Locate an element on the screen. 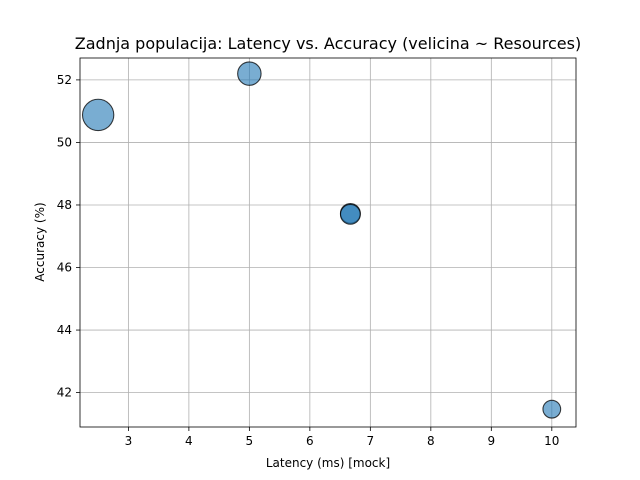 The height and width of the screenshot is (480, 640). y-tick-label: 46 is located at coordinates (64, 268).